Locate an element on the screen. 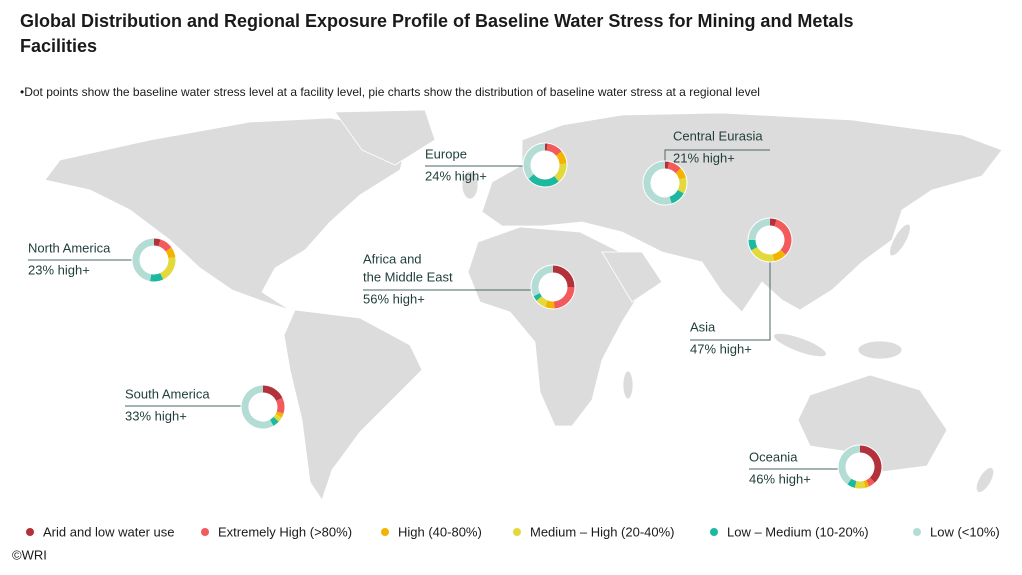 This screenshot has width=1022, height=575. legend-label: Arid and low water use is located at coordinates (109, 531).